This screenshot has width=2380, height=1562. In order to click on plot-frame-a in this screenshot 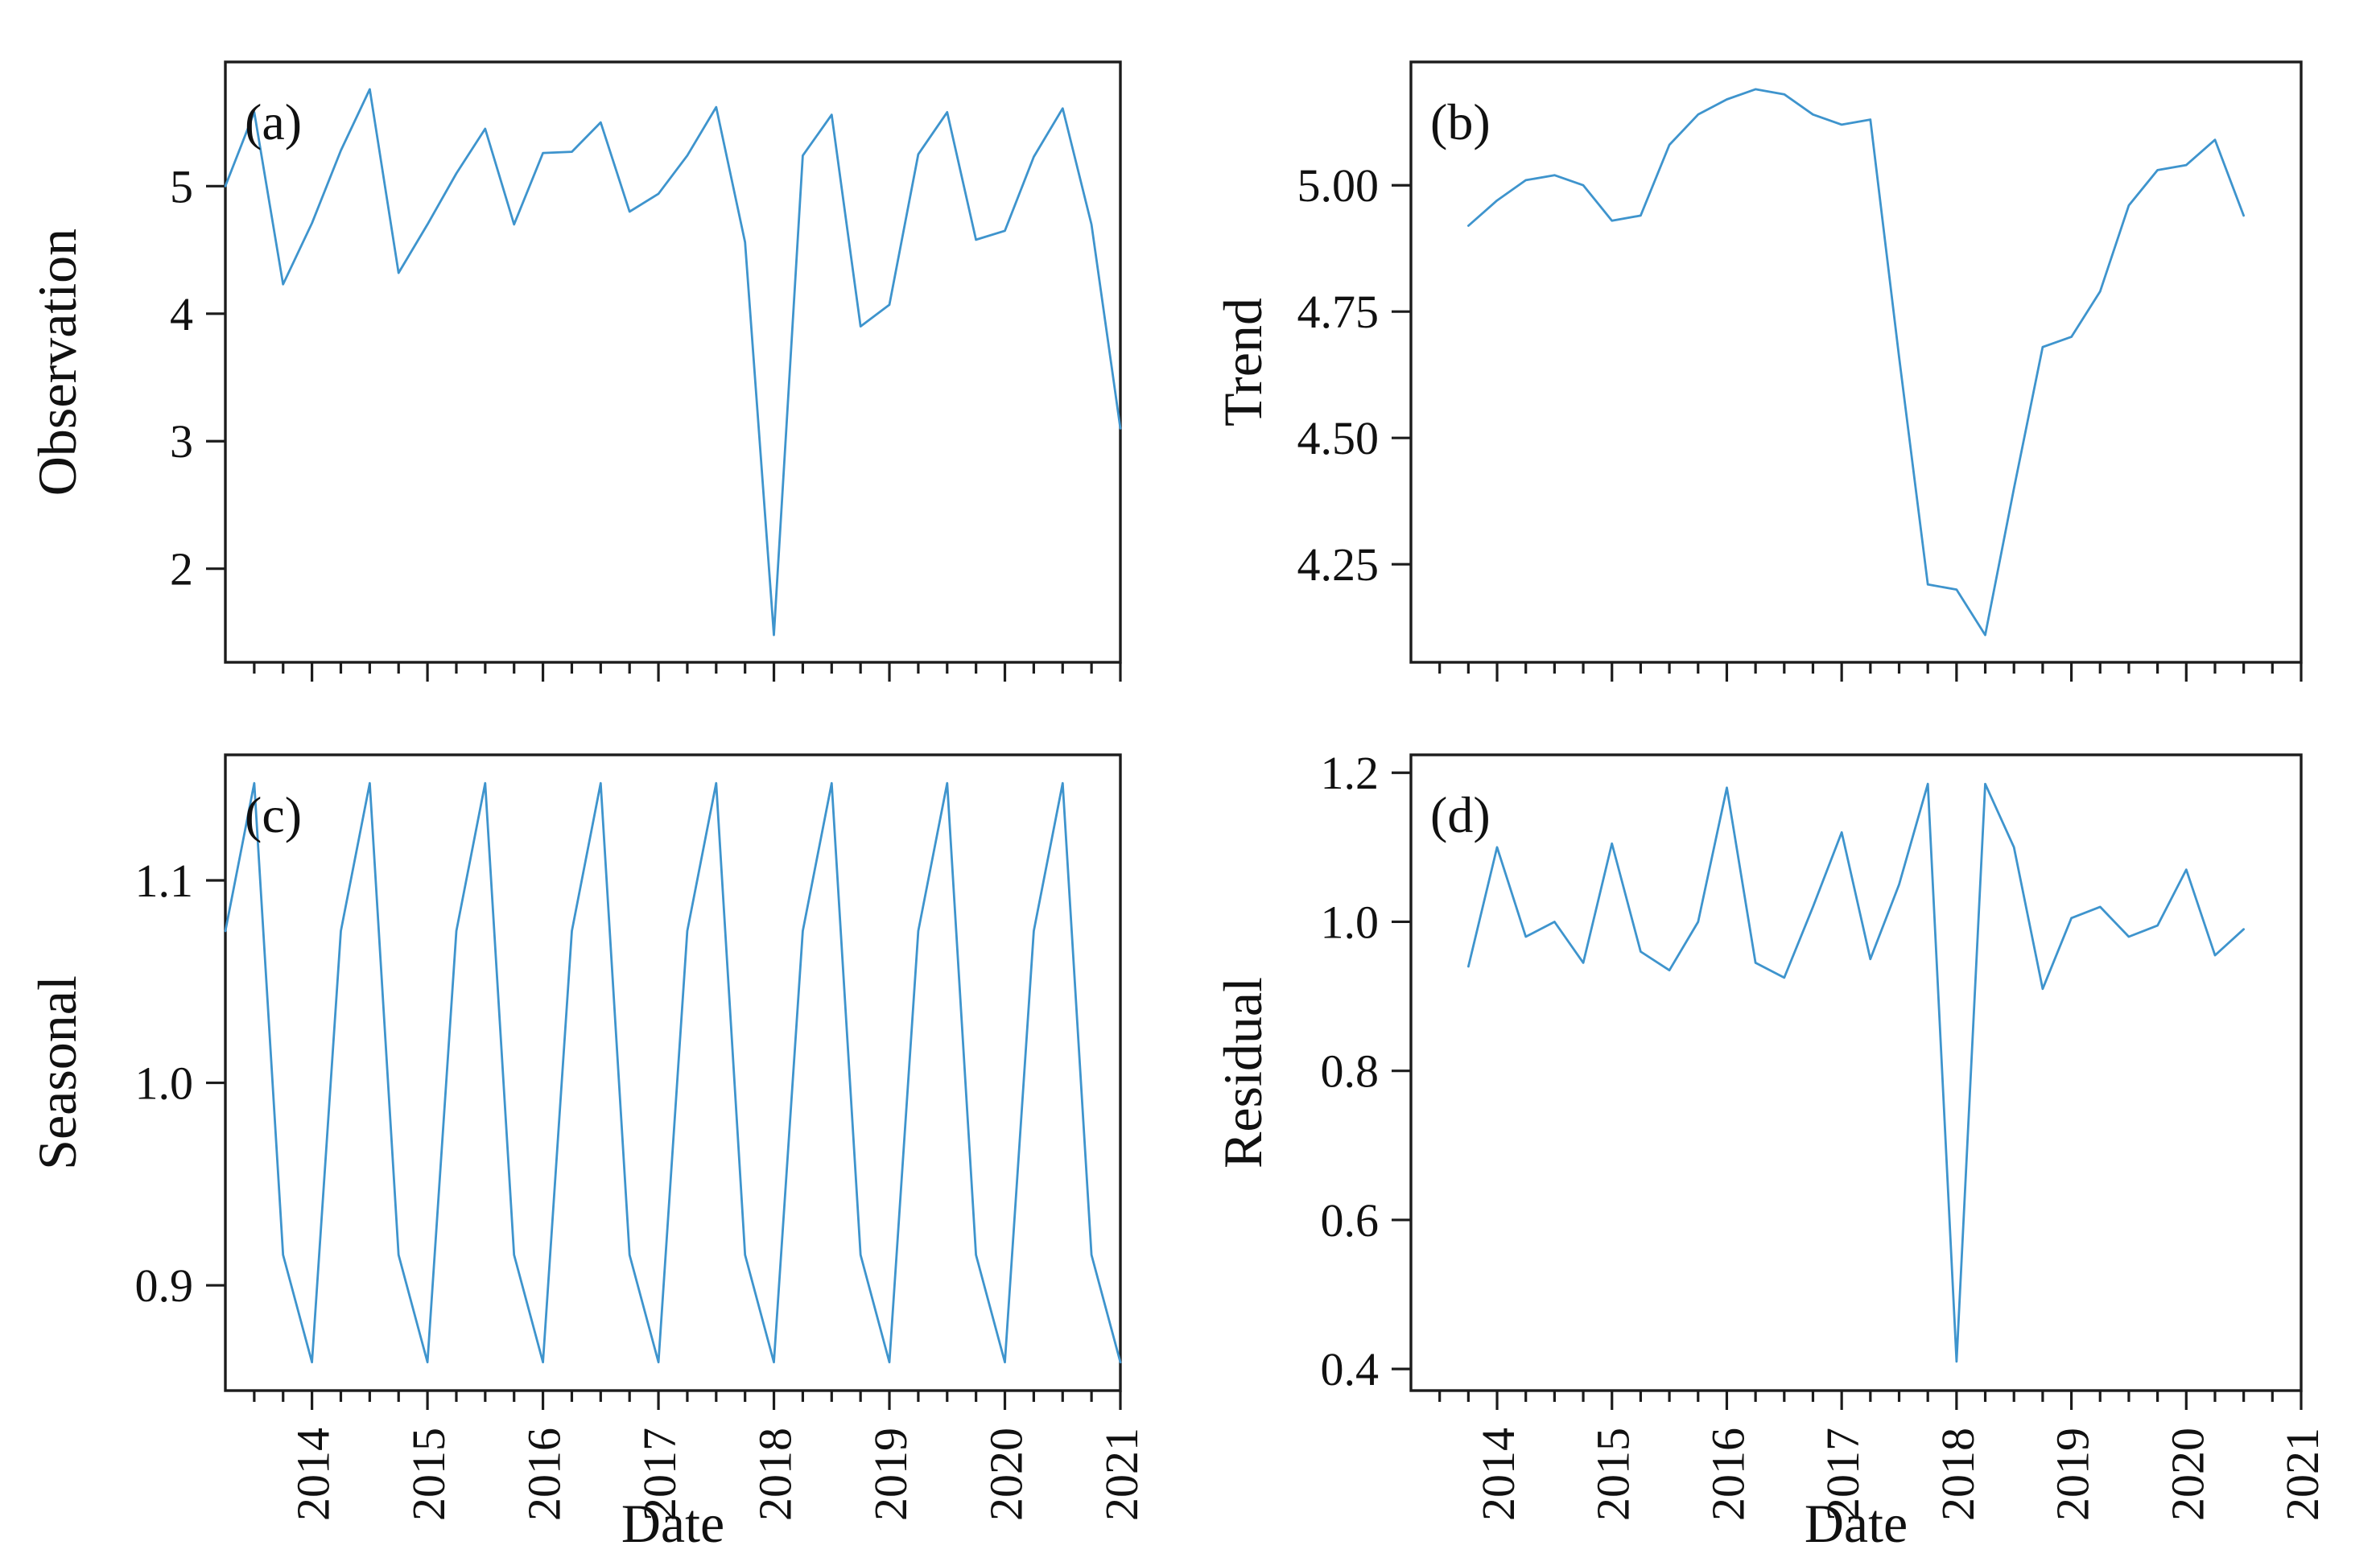, I will do `click(673, 362)`.